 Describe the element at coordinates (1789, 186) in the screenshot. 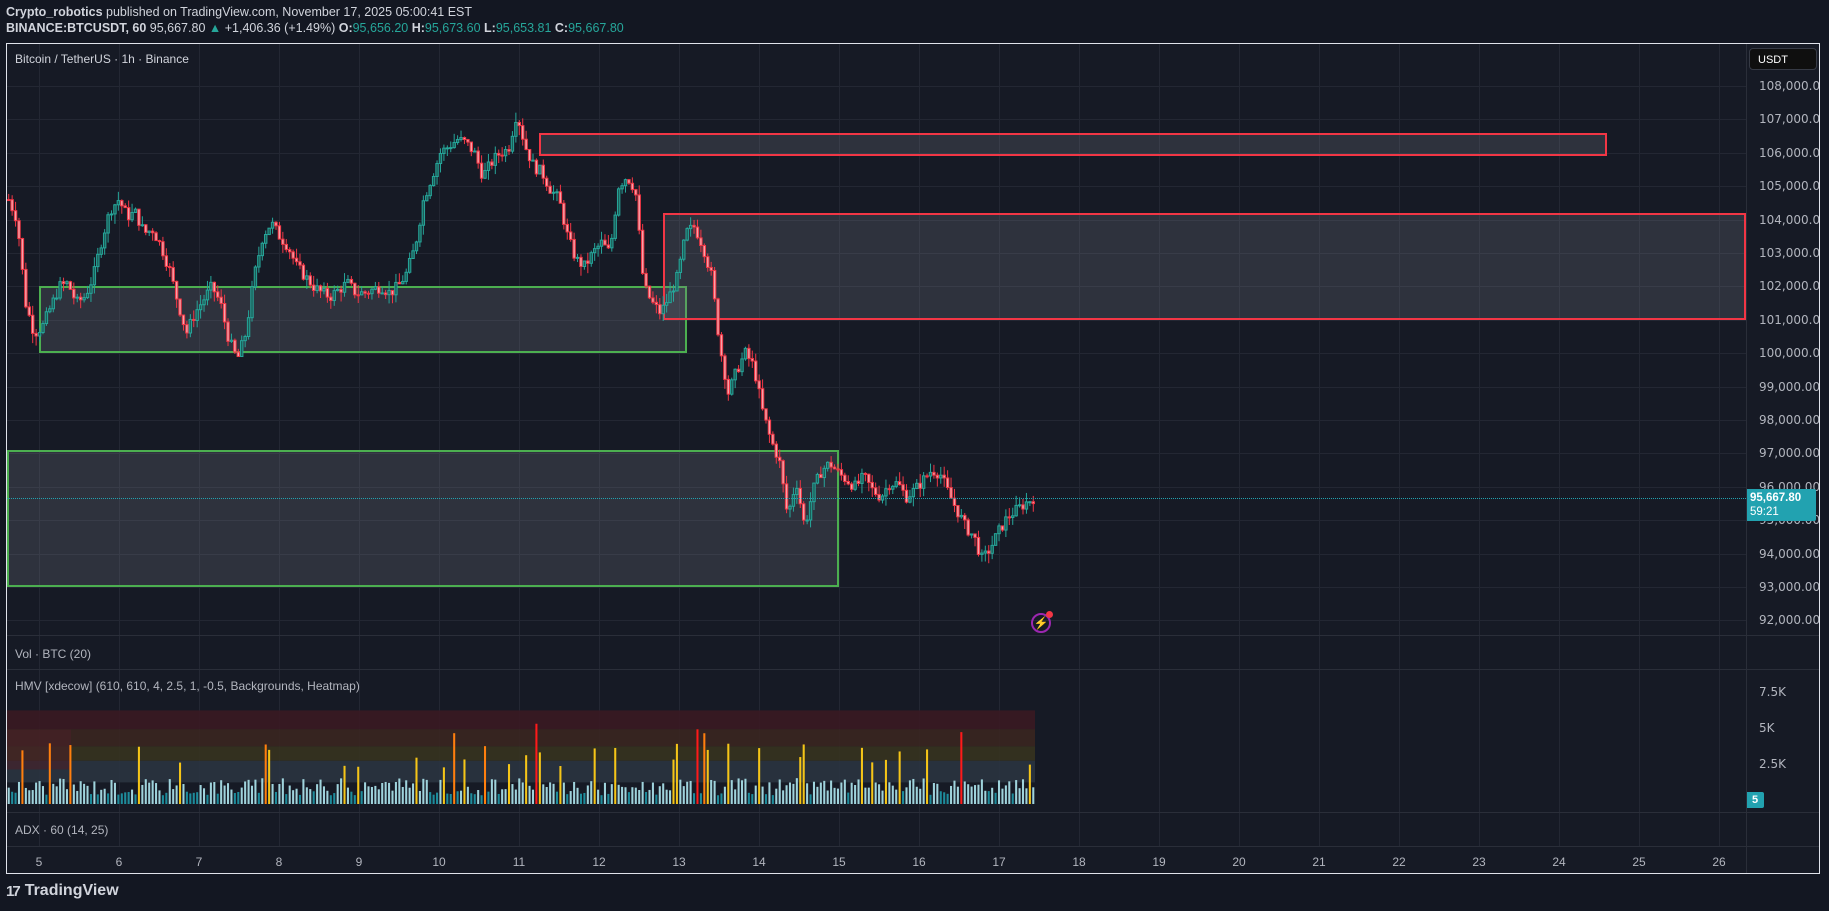

I see `price-tick: 105,000.00` at that location.